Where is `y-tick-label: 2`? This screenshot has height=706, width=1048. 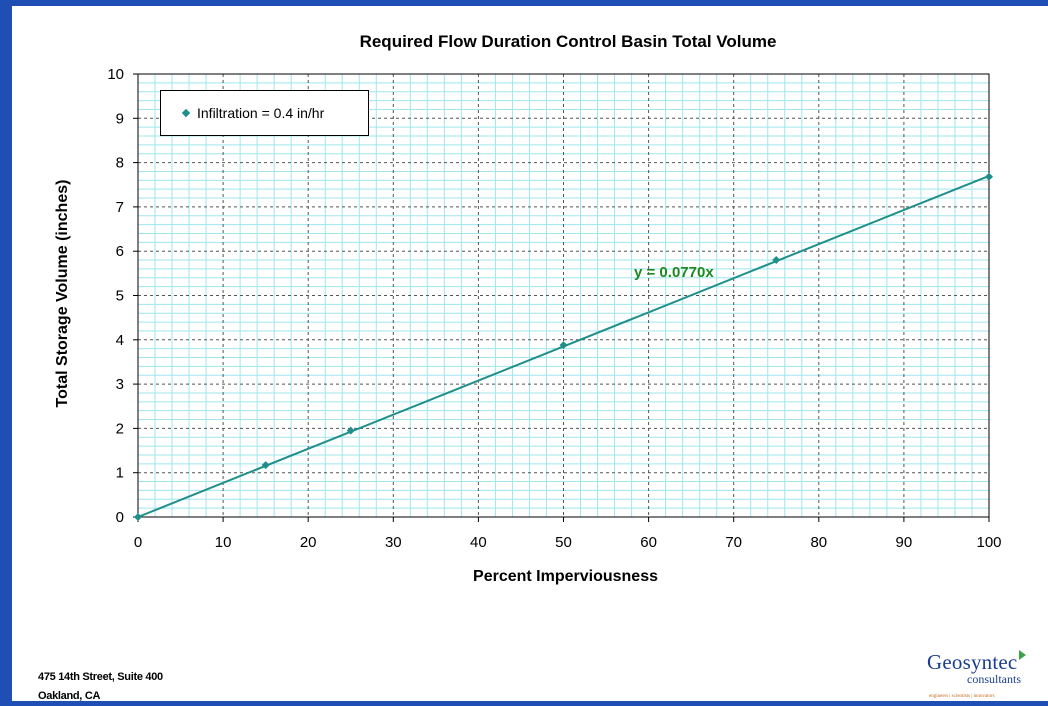 y-tick-label: 2 is located at coordinates (120, 428).